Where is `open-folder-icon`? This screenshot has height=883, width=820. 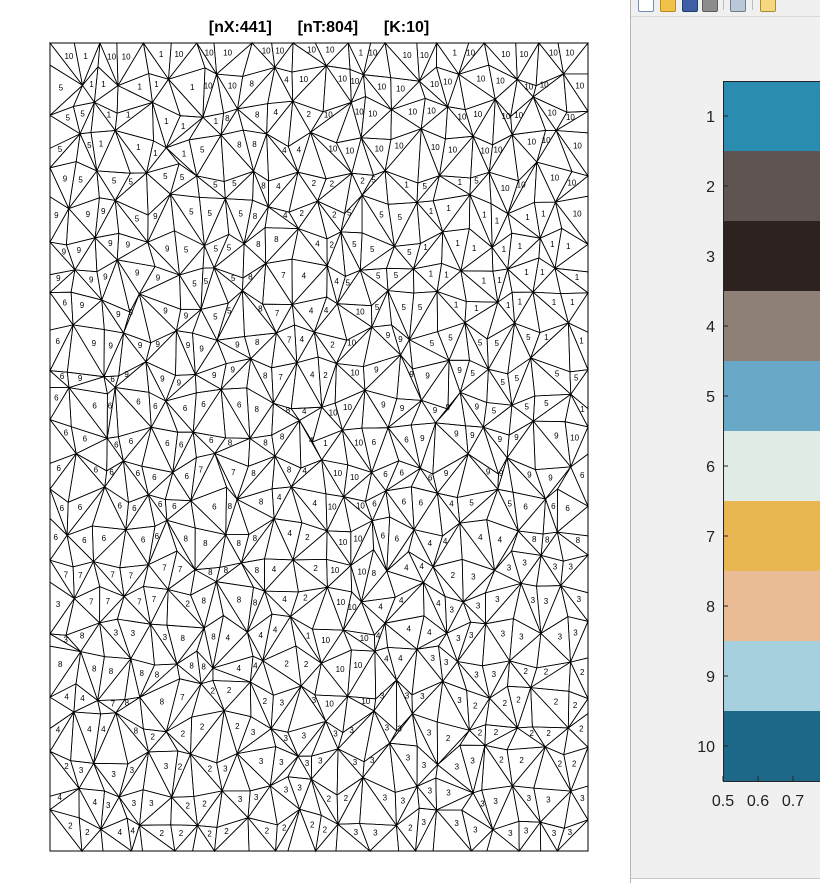
open-folder-icon is located at coordinates (668, 6).